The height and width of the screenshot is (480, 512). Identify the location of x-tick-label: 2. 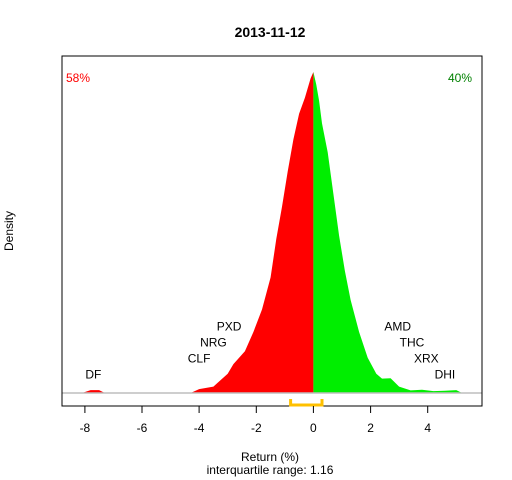
(370, 428).